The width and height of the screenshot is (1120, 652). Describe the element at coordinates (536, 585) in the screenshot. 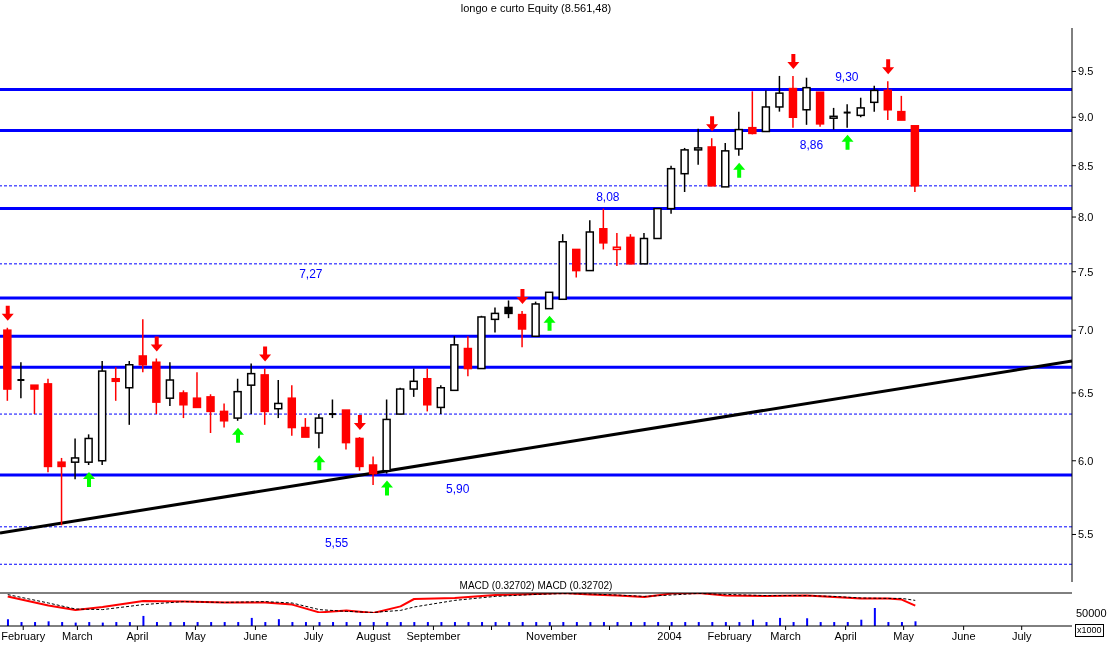

I see `chart-title: MACD (0.32702) MACD (0.32702)` at that location.